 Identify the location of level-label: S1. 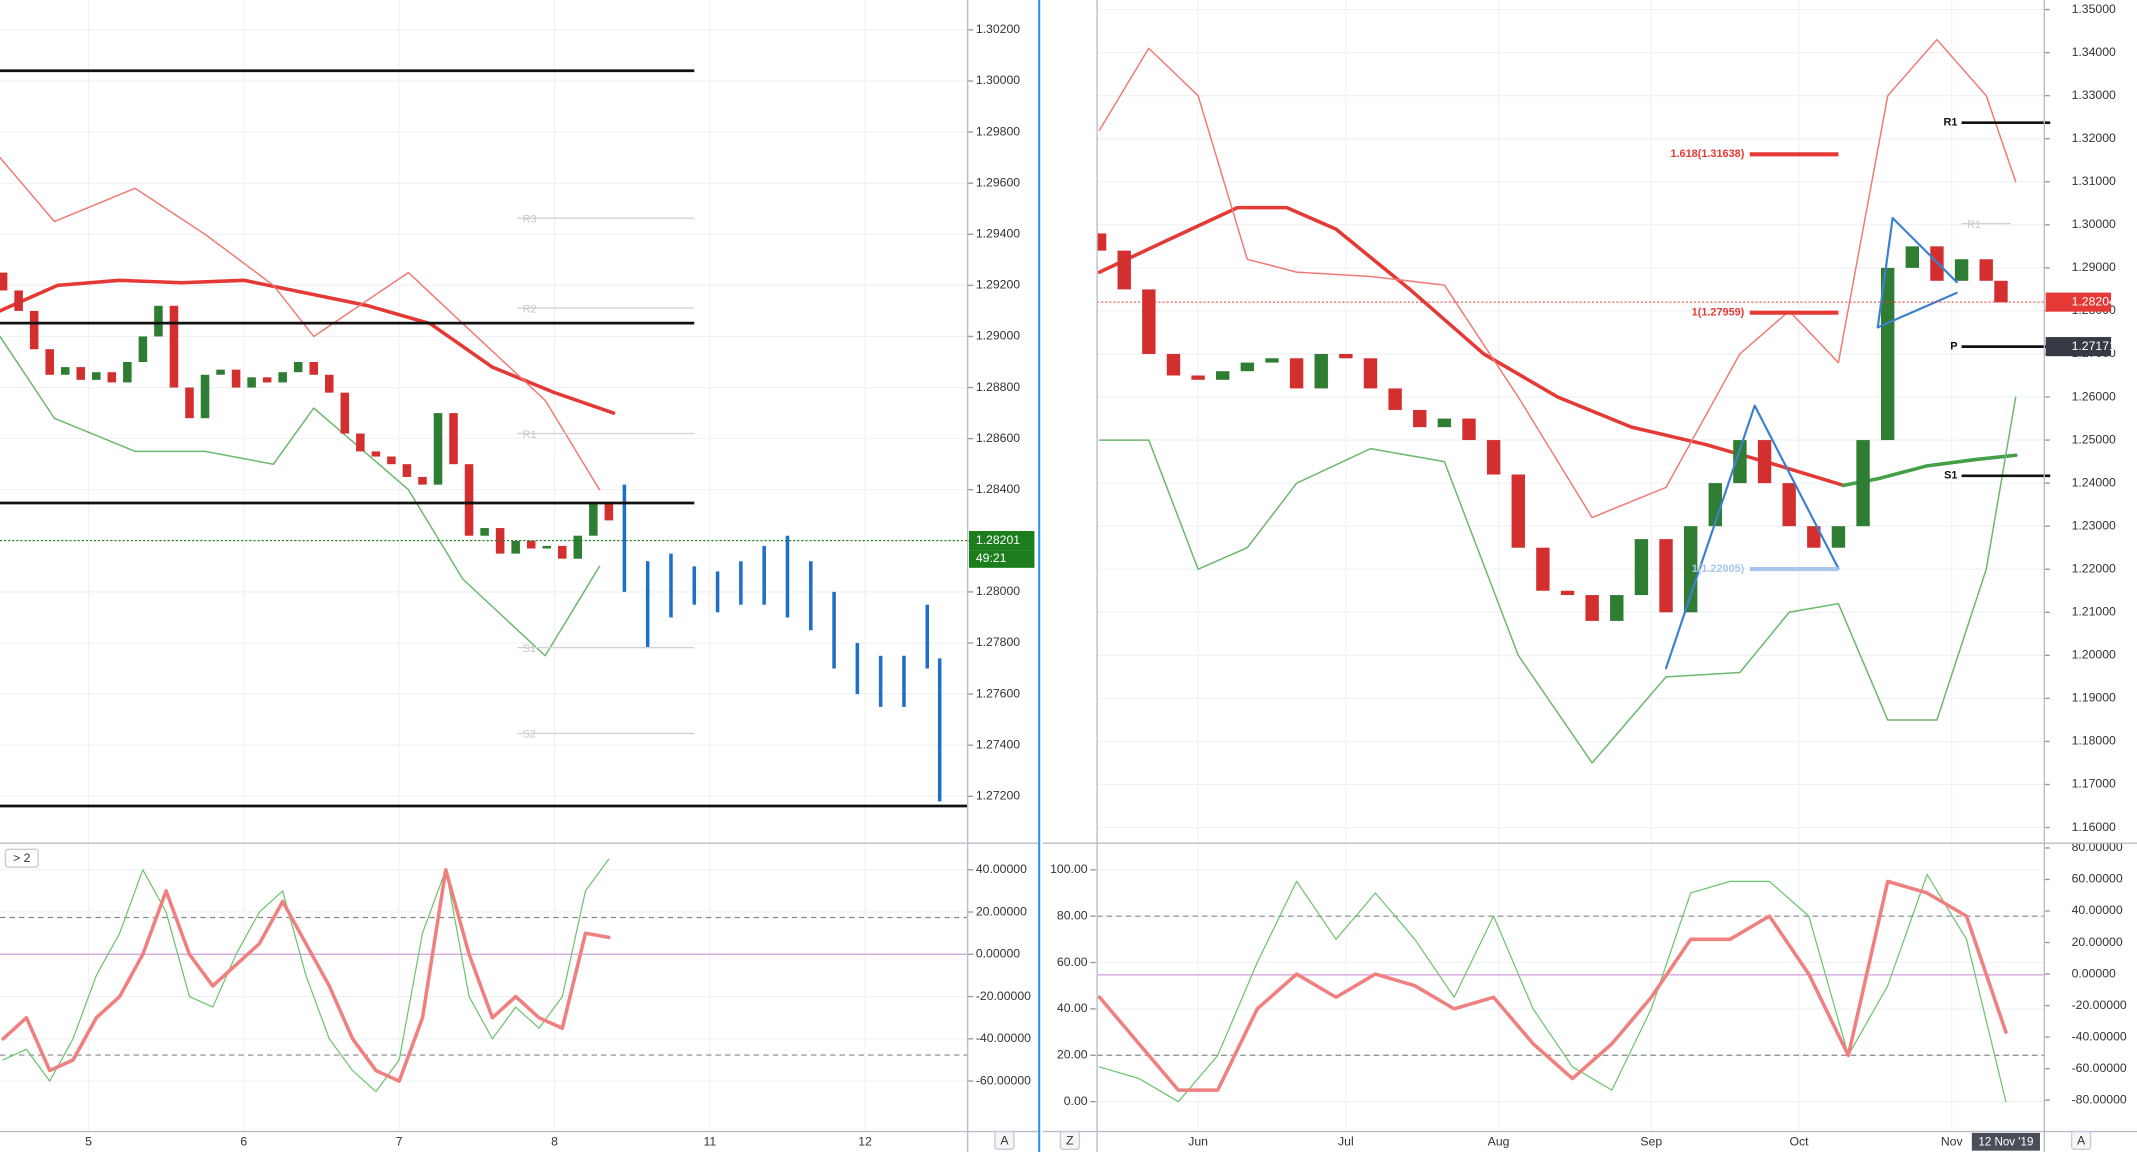
(1950, 476).